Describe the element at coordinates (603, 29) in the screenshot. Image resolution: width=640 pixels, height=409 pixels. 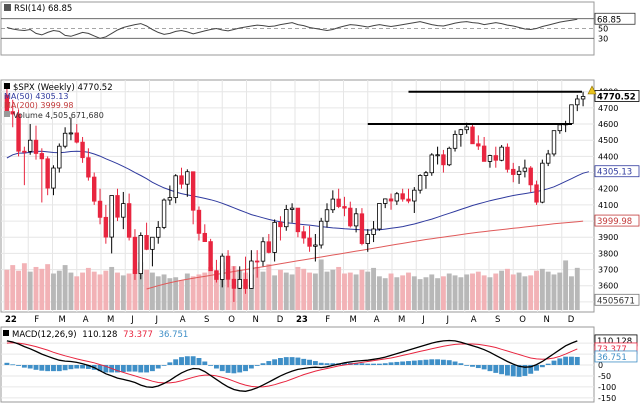
I see `rsi-tick-label: 50` at that location.